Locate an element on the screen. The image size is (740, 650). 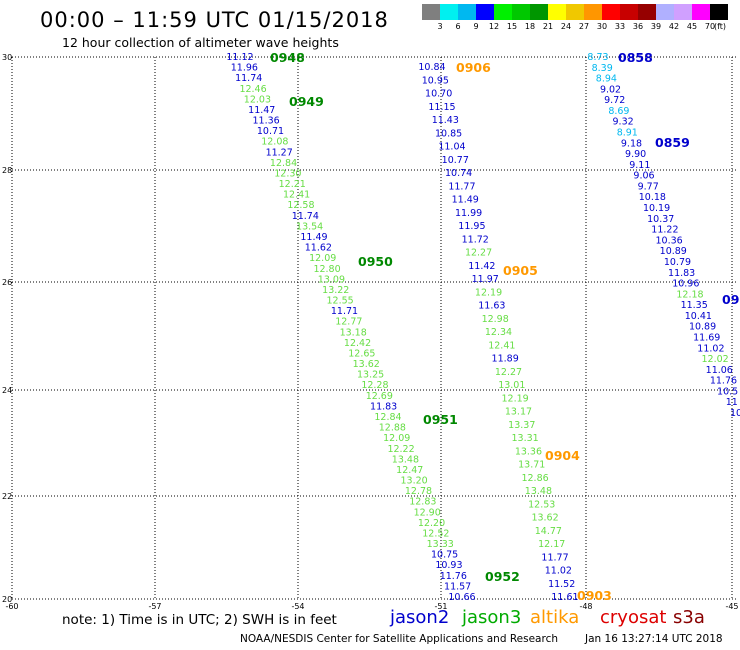
swh-value: 12.22 is located at coordinates (400, 449).